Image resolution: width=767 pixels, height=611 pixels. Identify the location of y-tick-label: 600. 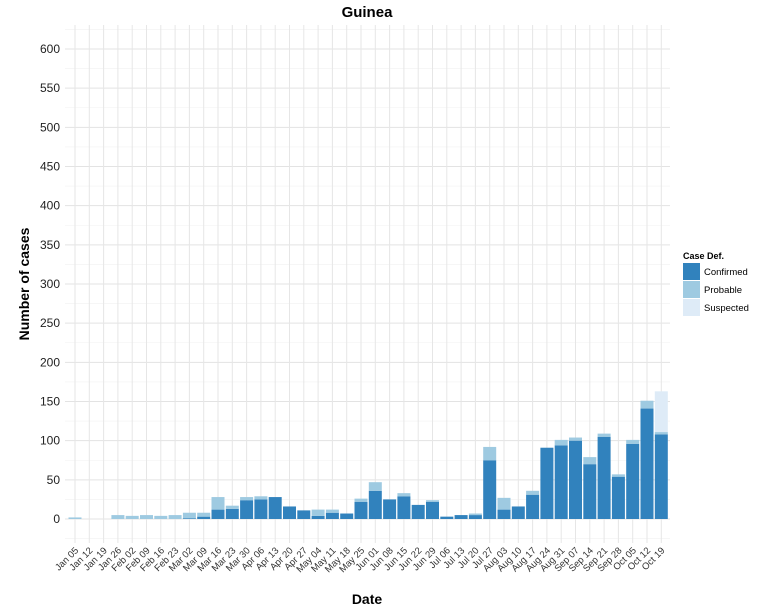
(50, 49).